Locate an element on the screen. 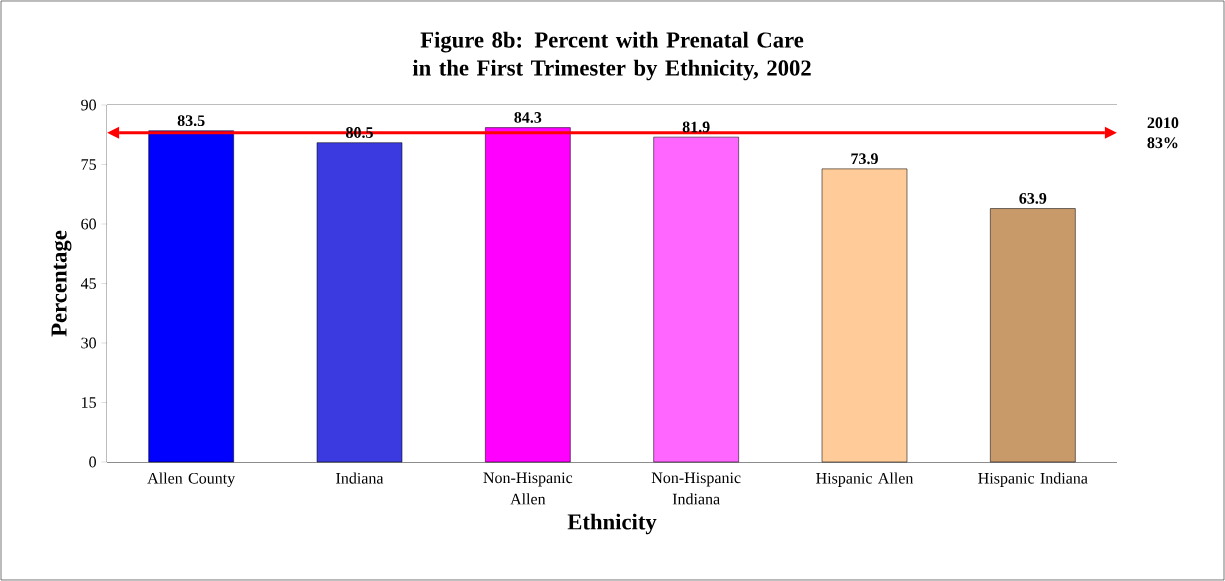 The image size is (1225, 581). data-label: 73.9 is located at coordinates (864, 159).